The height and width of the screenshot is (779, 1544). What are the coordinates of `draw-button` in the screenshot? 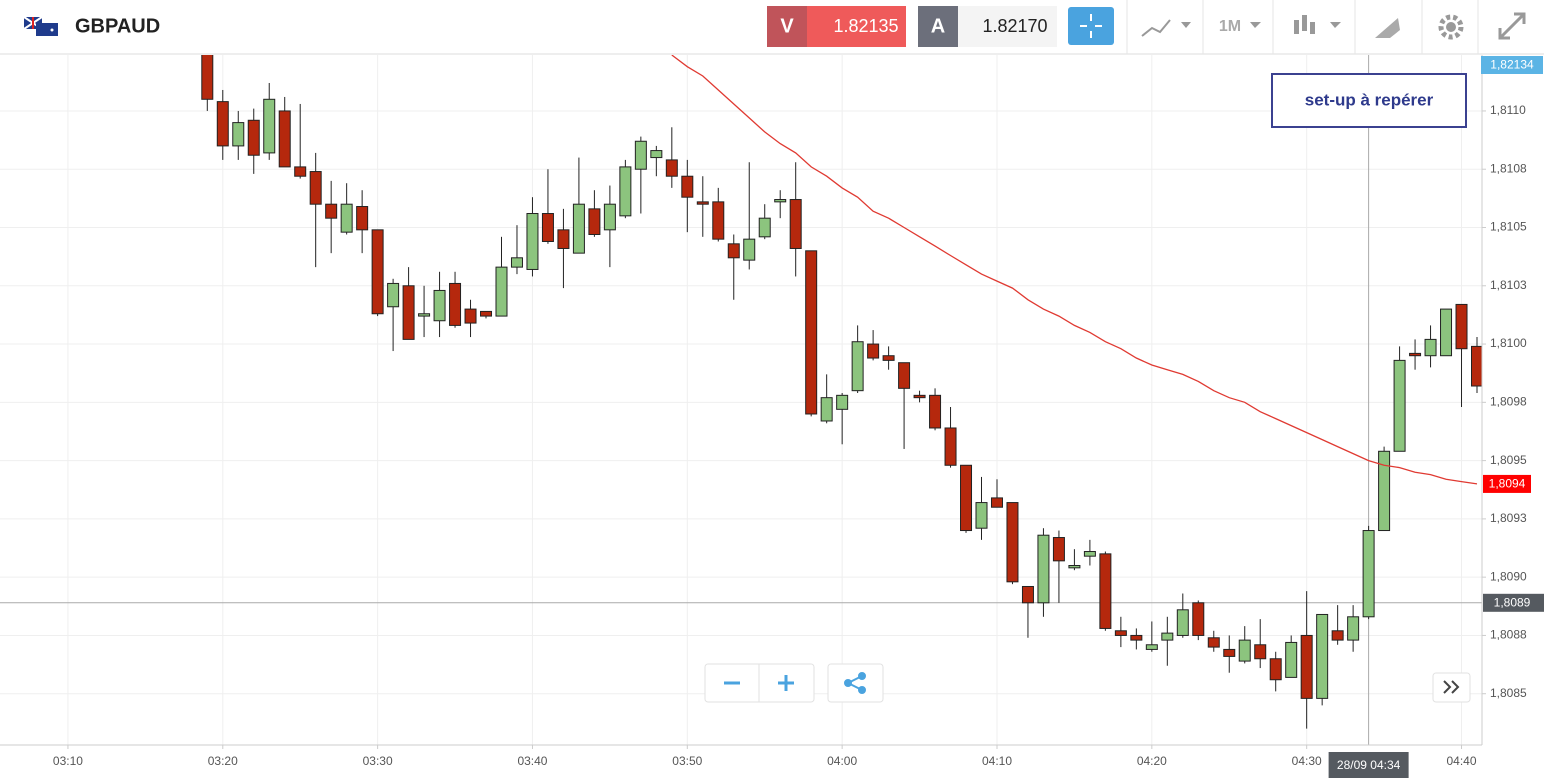 It's located at (1387, 28).